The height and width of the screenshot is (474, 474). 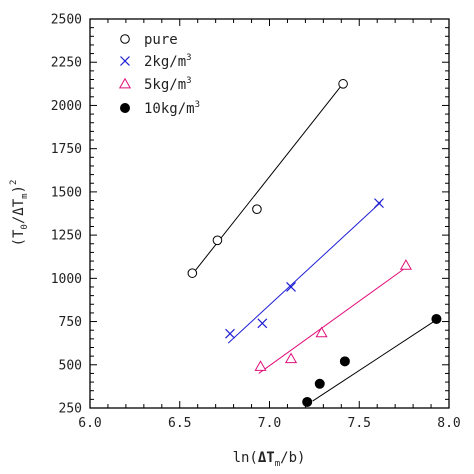 I want to click on legend-label-2kg: 2kg/m3, so click(x=168, y=61).